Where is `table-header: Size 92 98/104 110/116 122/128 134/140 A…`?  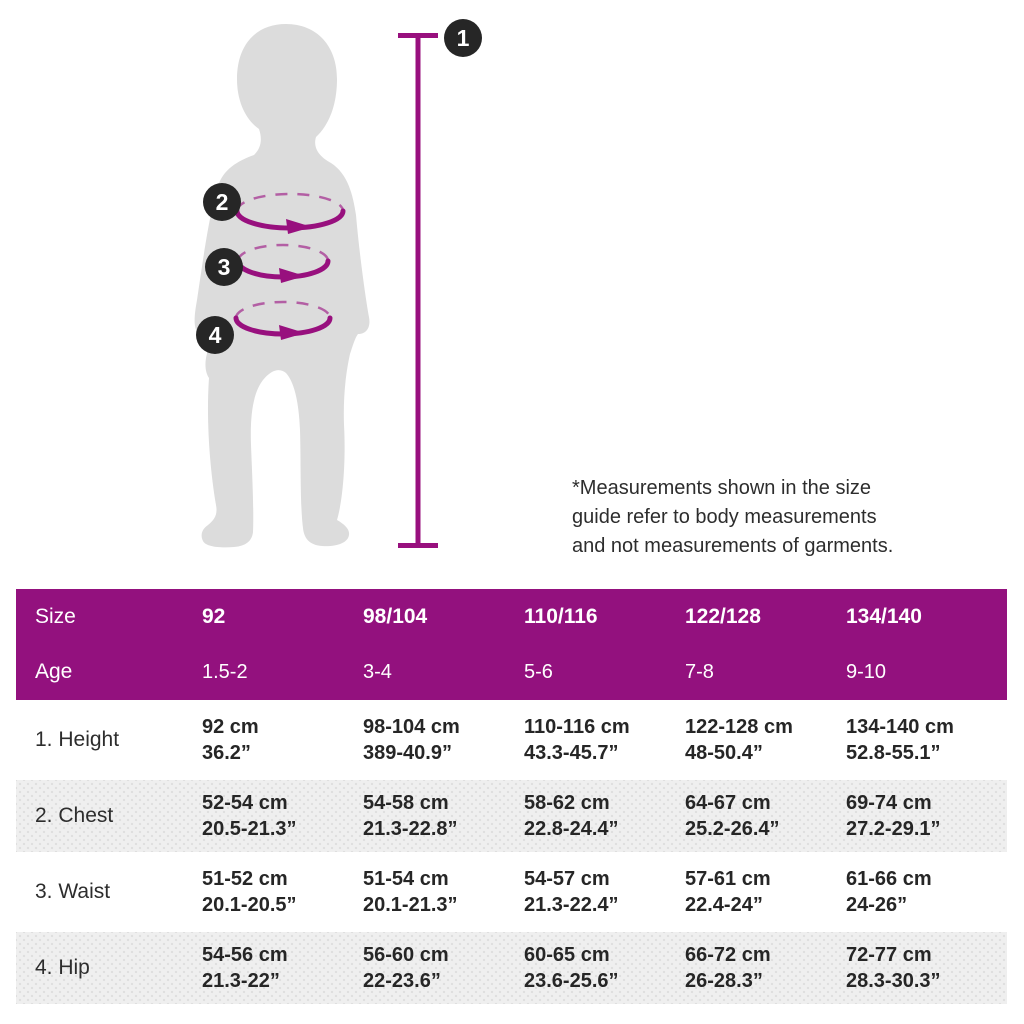
table-header: Size 92 98/104 110/116 122/128 134/140 A… is located at coordinates (511, 644).